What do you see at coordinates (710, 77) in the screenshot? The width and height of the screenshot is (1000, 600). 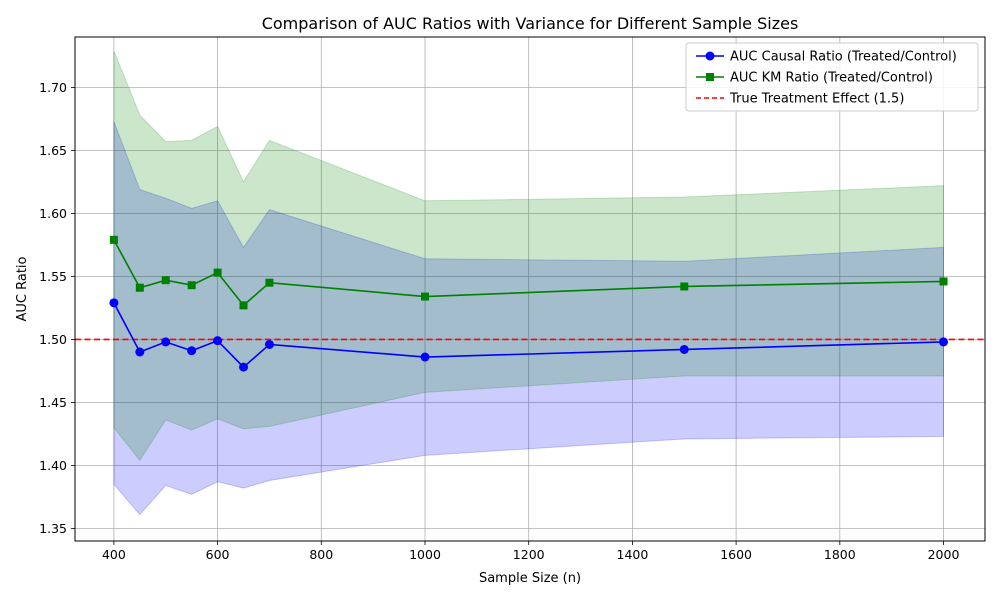 I see `legend-km-marker` at bounding box center [710, 77].